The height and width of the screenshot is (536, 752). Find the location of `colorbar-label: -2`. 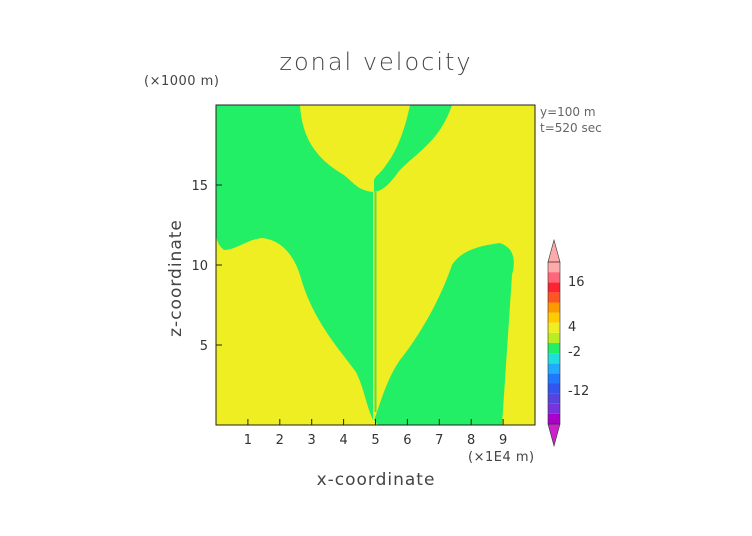

colorbar-label: -2 is located at coordinates (574, 352).